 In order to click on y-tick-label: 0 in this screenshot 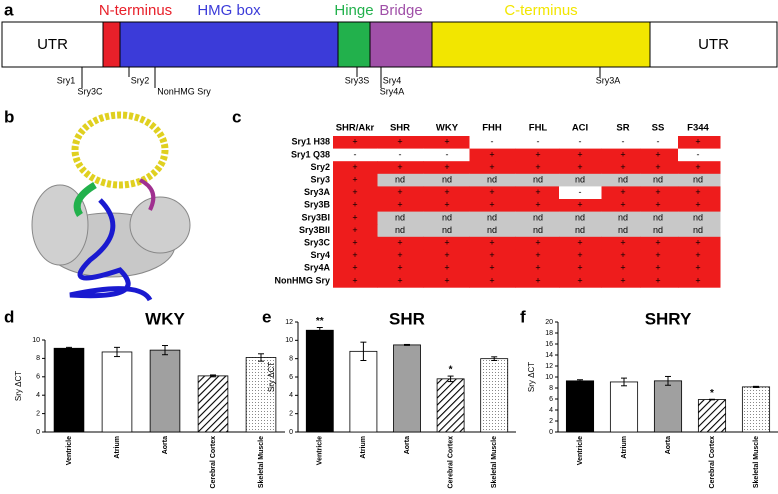, I will do `click(551, 432)`.